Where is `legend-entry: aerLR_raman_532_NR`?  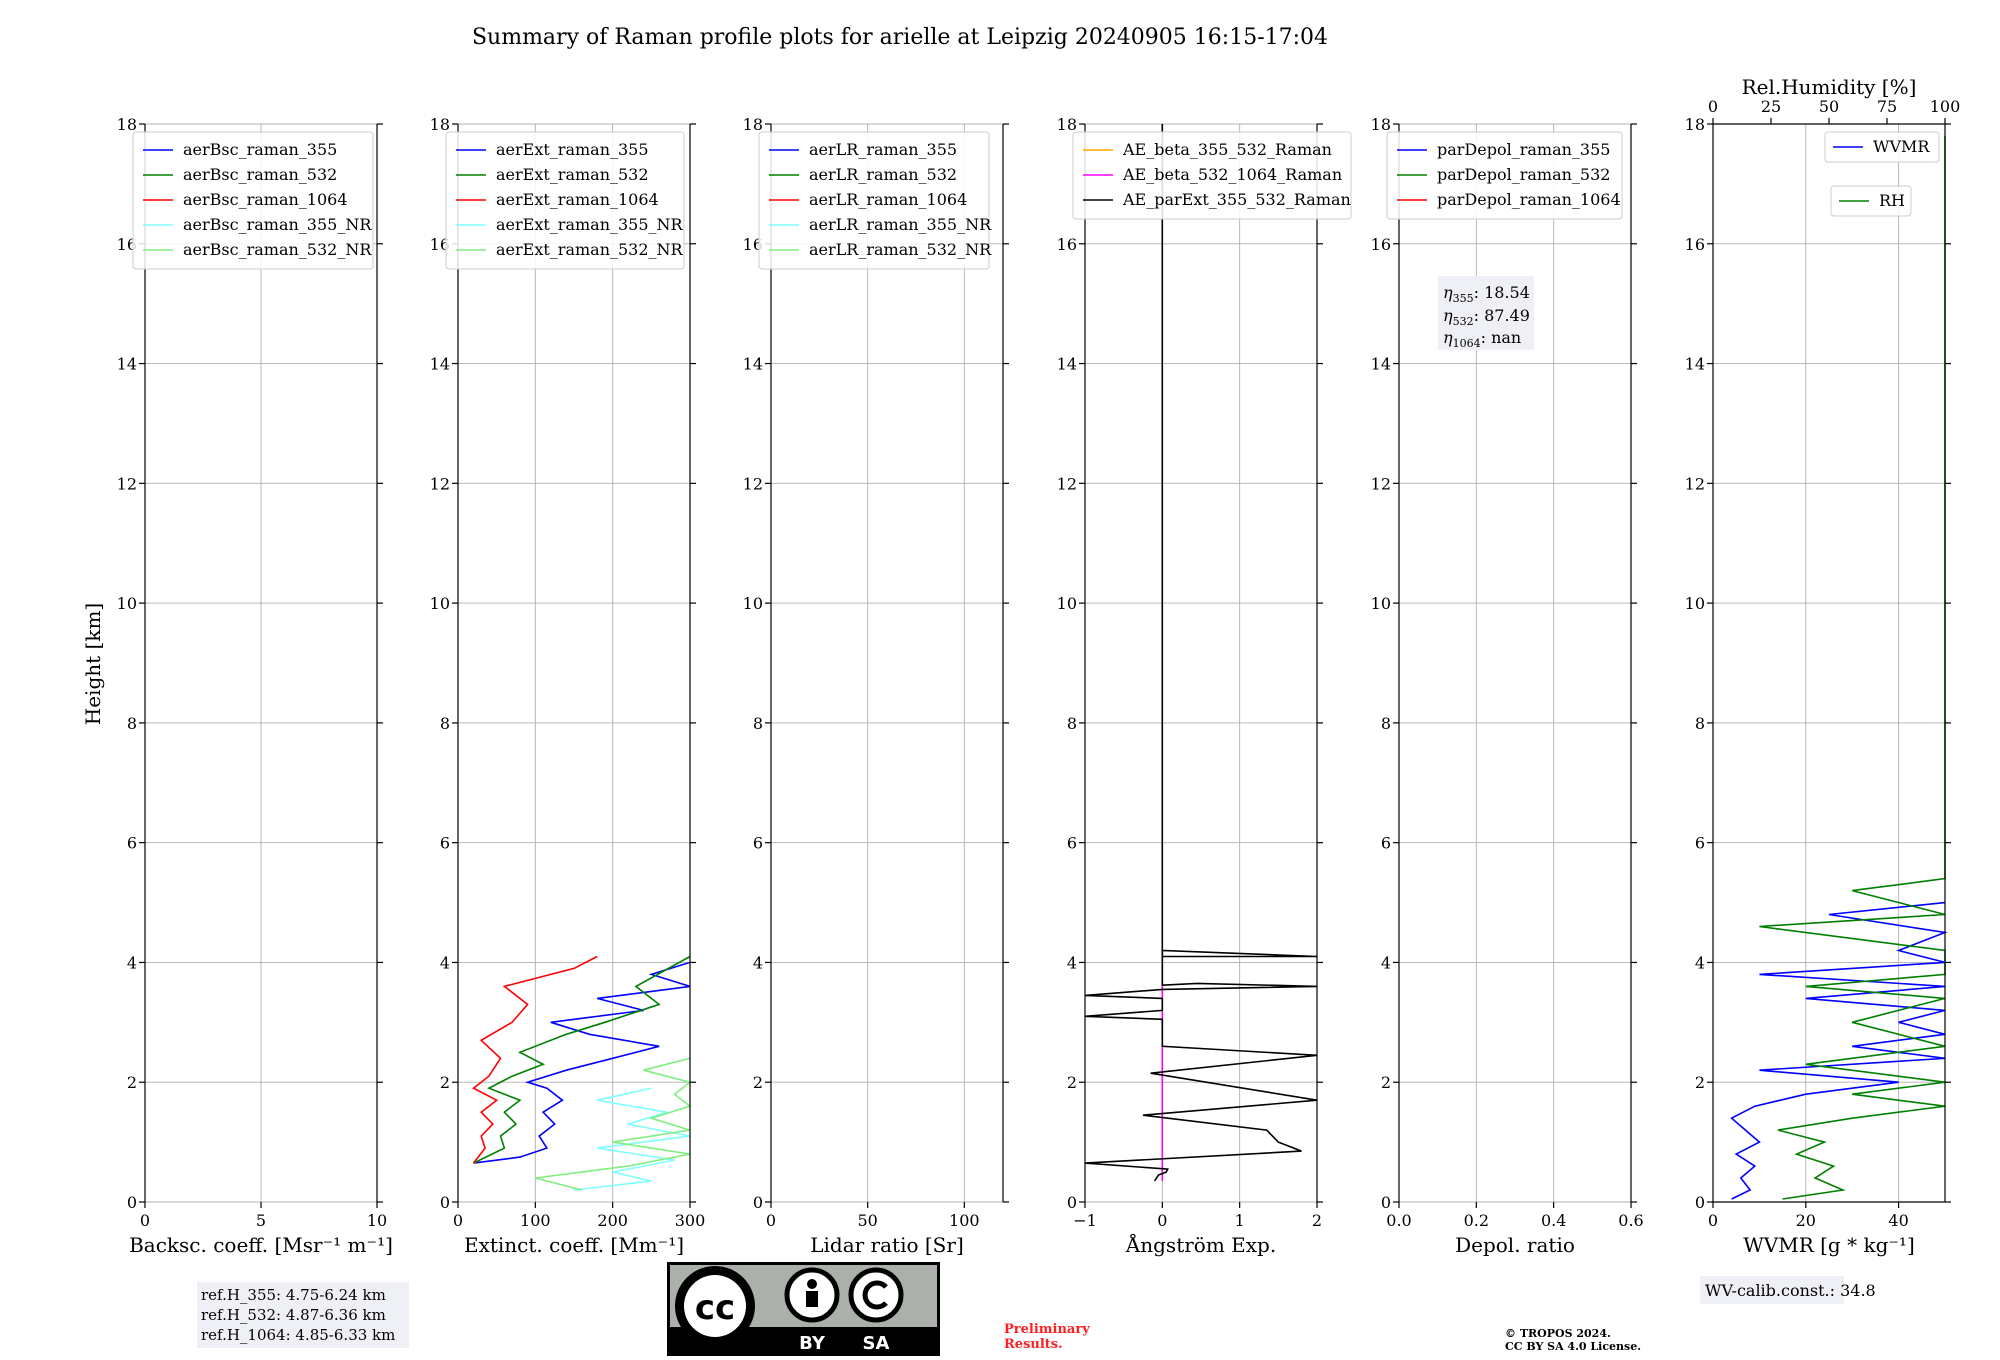 legend-entry: aerLR_raman_532_NR is located at coordinates (900, 249).